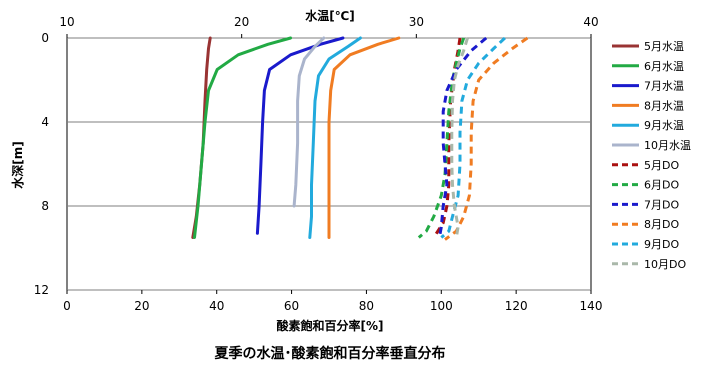  I want to click on top-x-axis-ticks: 10 20 30 40, so click(329, 26).